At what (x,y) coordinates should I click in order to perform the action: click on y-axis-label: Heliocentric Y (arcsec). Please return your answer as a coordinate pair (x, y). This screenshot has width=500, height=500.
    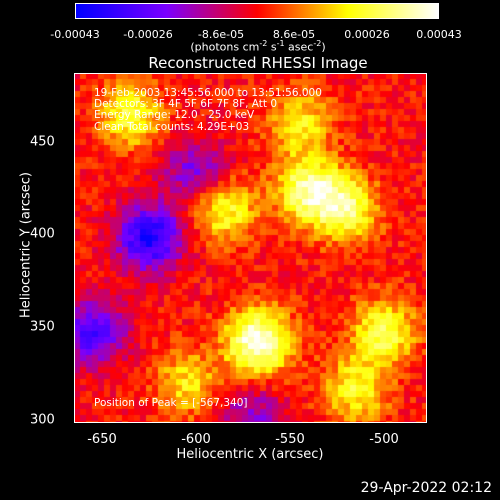
    Looking at the image, I should click on (26, 245).